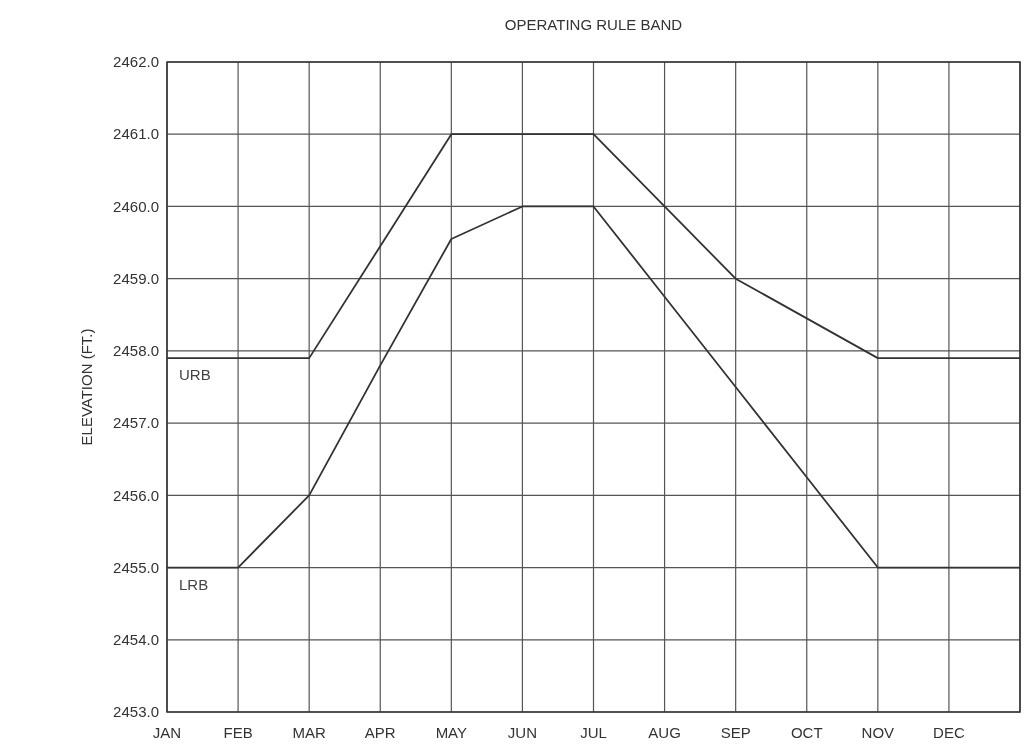 This screenshot has height=753, width=1029. What do you see at coordinates (194, 584) in the screenshot?
I see `series-label: LRB` at bounding box center [194, 584].